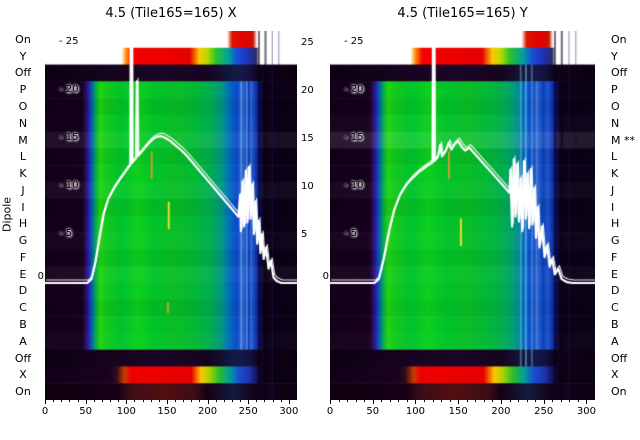 This screenshot has width=640, height=440. What do you see at coordinates (23, 308) in the screenshot?
I see `dipole-row-label-left: C` at bounding box center [23, 308].